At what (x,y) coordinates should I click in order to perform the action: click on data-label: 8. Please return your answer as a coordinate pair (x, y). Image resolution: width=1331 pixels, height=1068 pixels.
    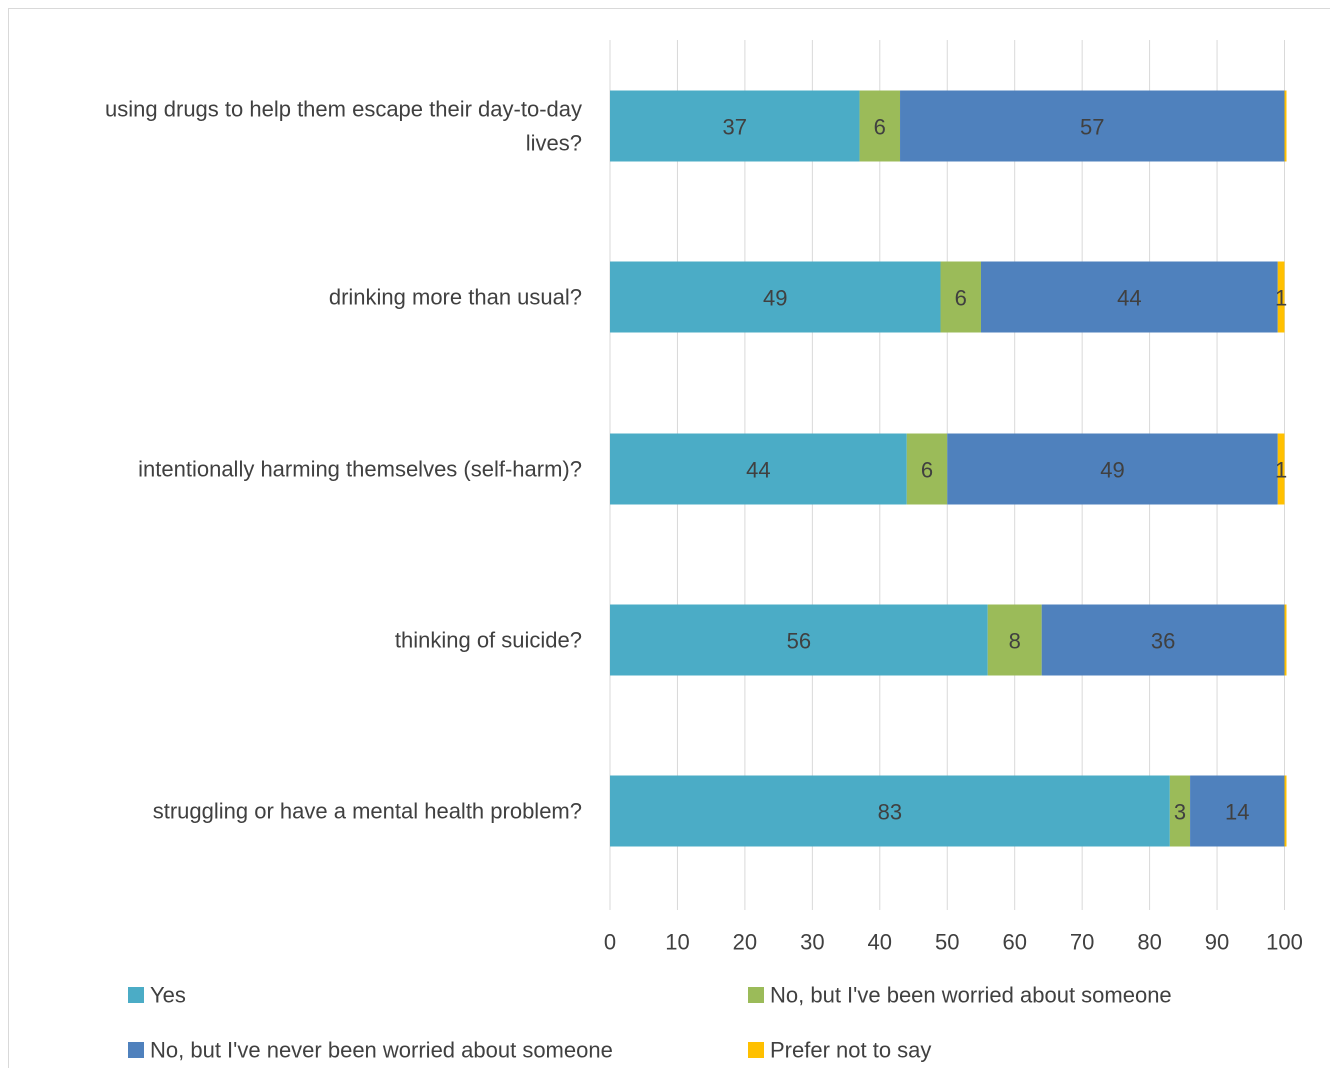
    Looking at the image, I should click on (1015, 641).